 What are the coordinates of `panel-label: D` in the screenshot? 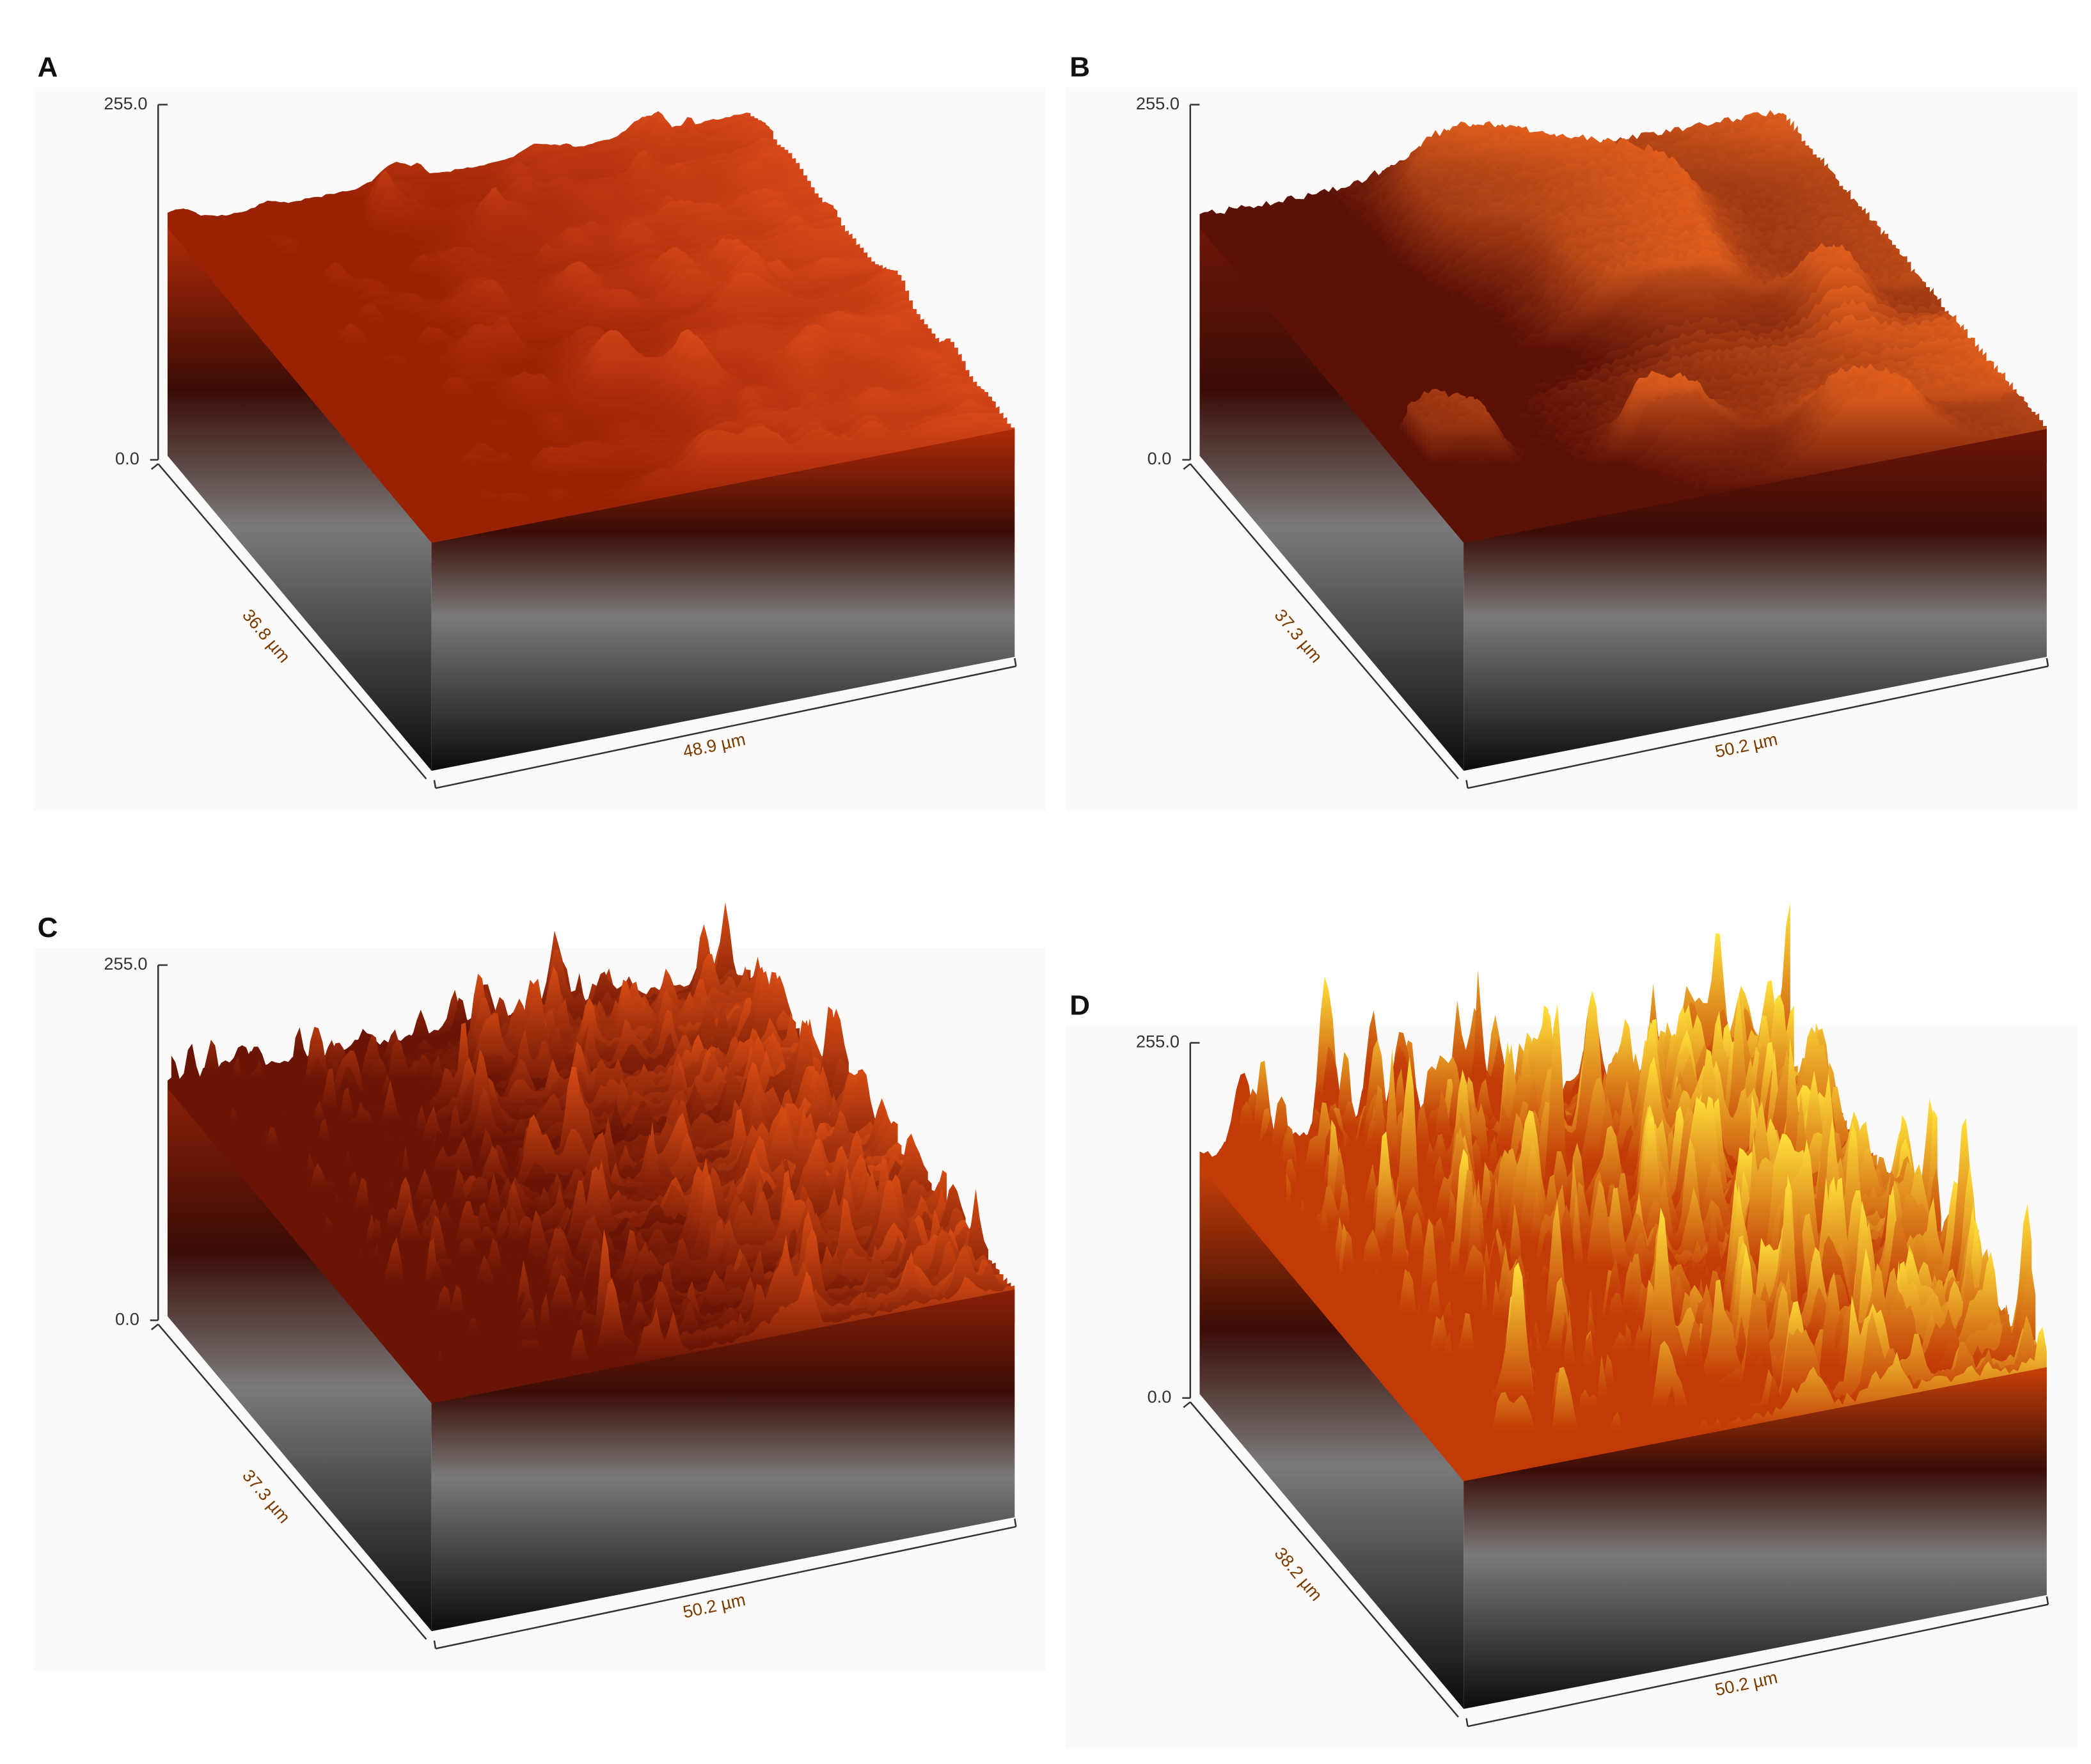 It's located at (1079, 1005).